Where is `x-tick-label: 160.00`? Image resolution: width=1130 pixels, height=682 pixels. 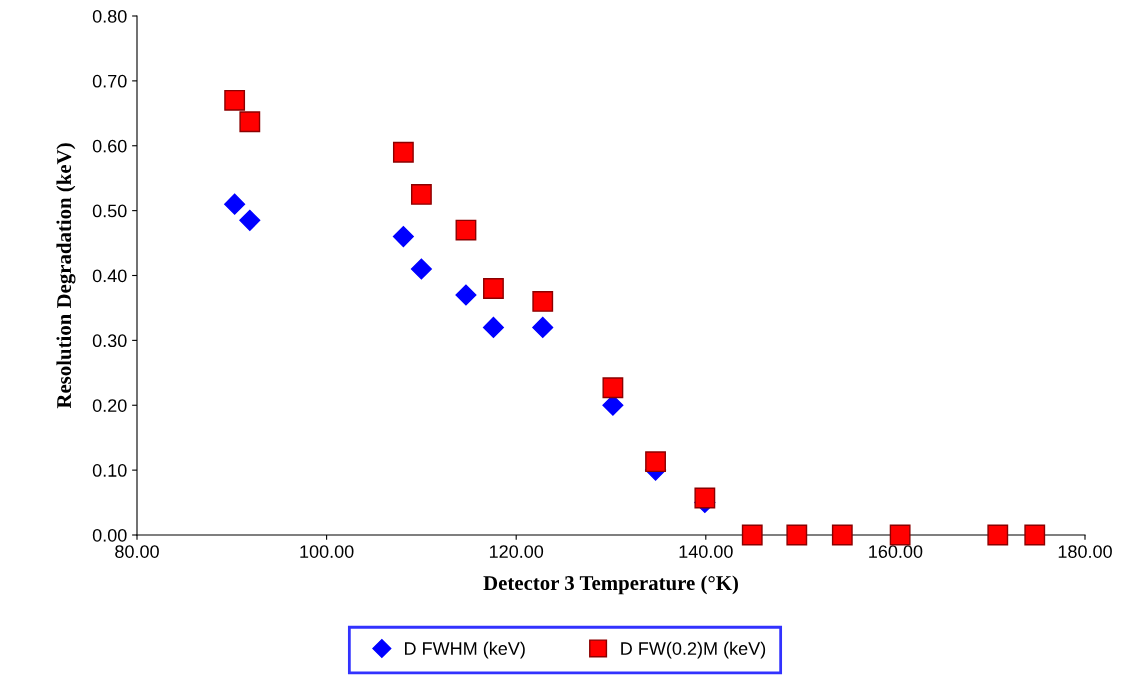
x-tick-label: 160.00 is located at coordinates (896, 551).